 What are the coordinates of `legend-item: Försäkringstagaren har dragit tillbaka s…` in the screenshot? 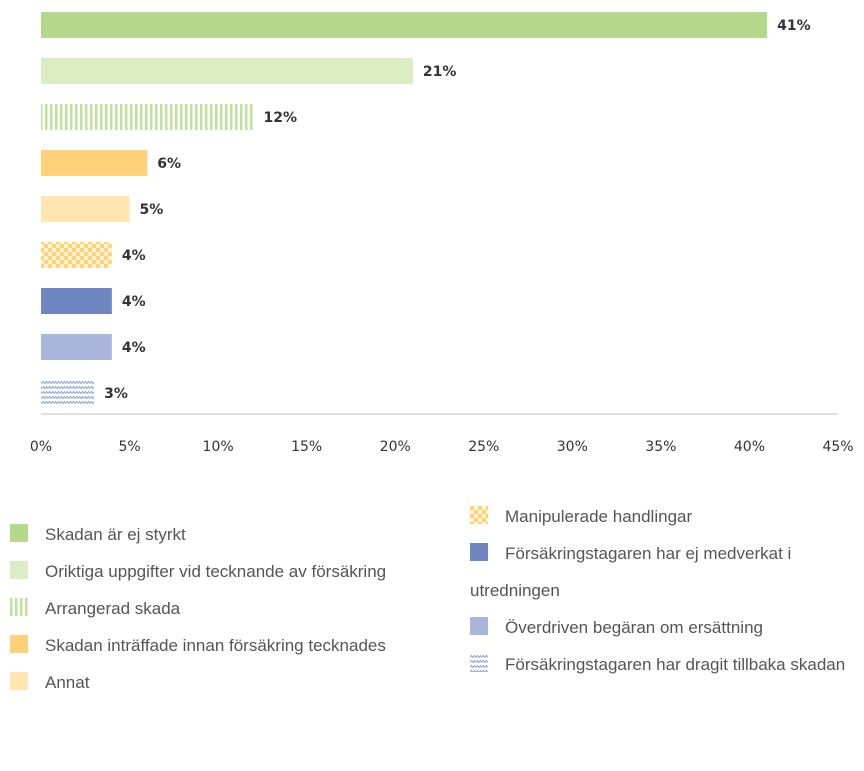 It's located at (665, 664).